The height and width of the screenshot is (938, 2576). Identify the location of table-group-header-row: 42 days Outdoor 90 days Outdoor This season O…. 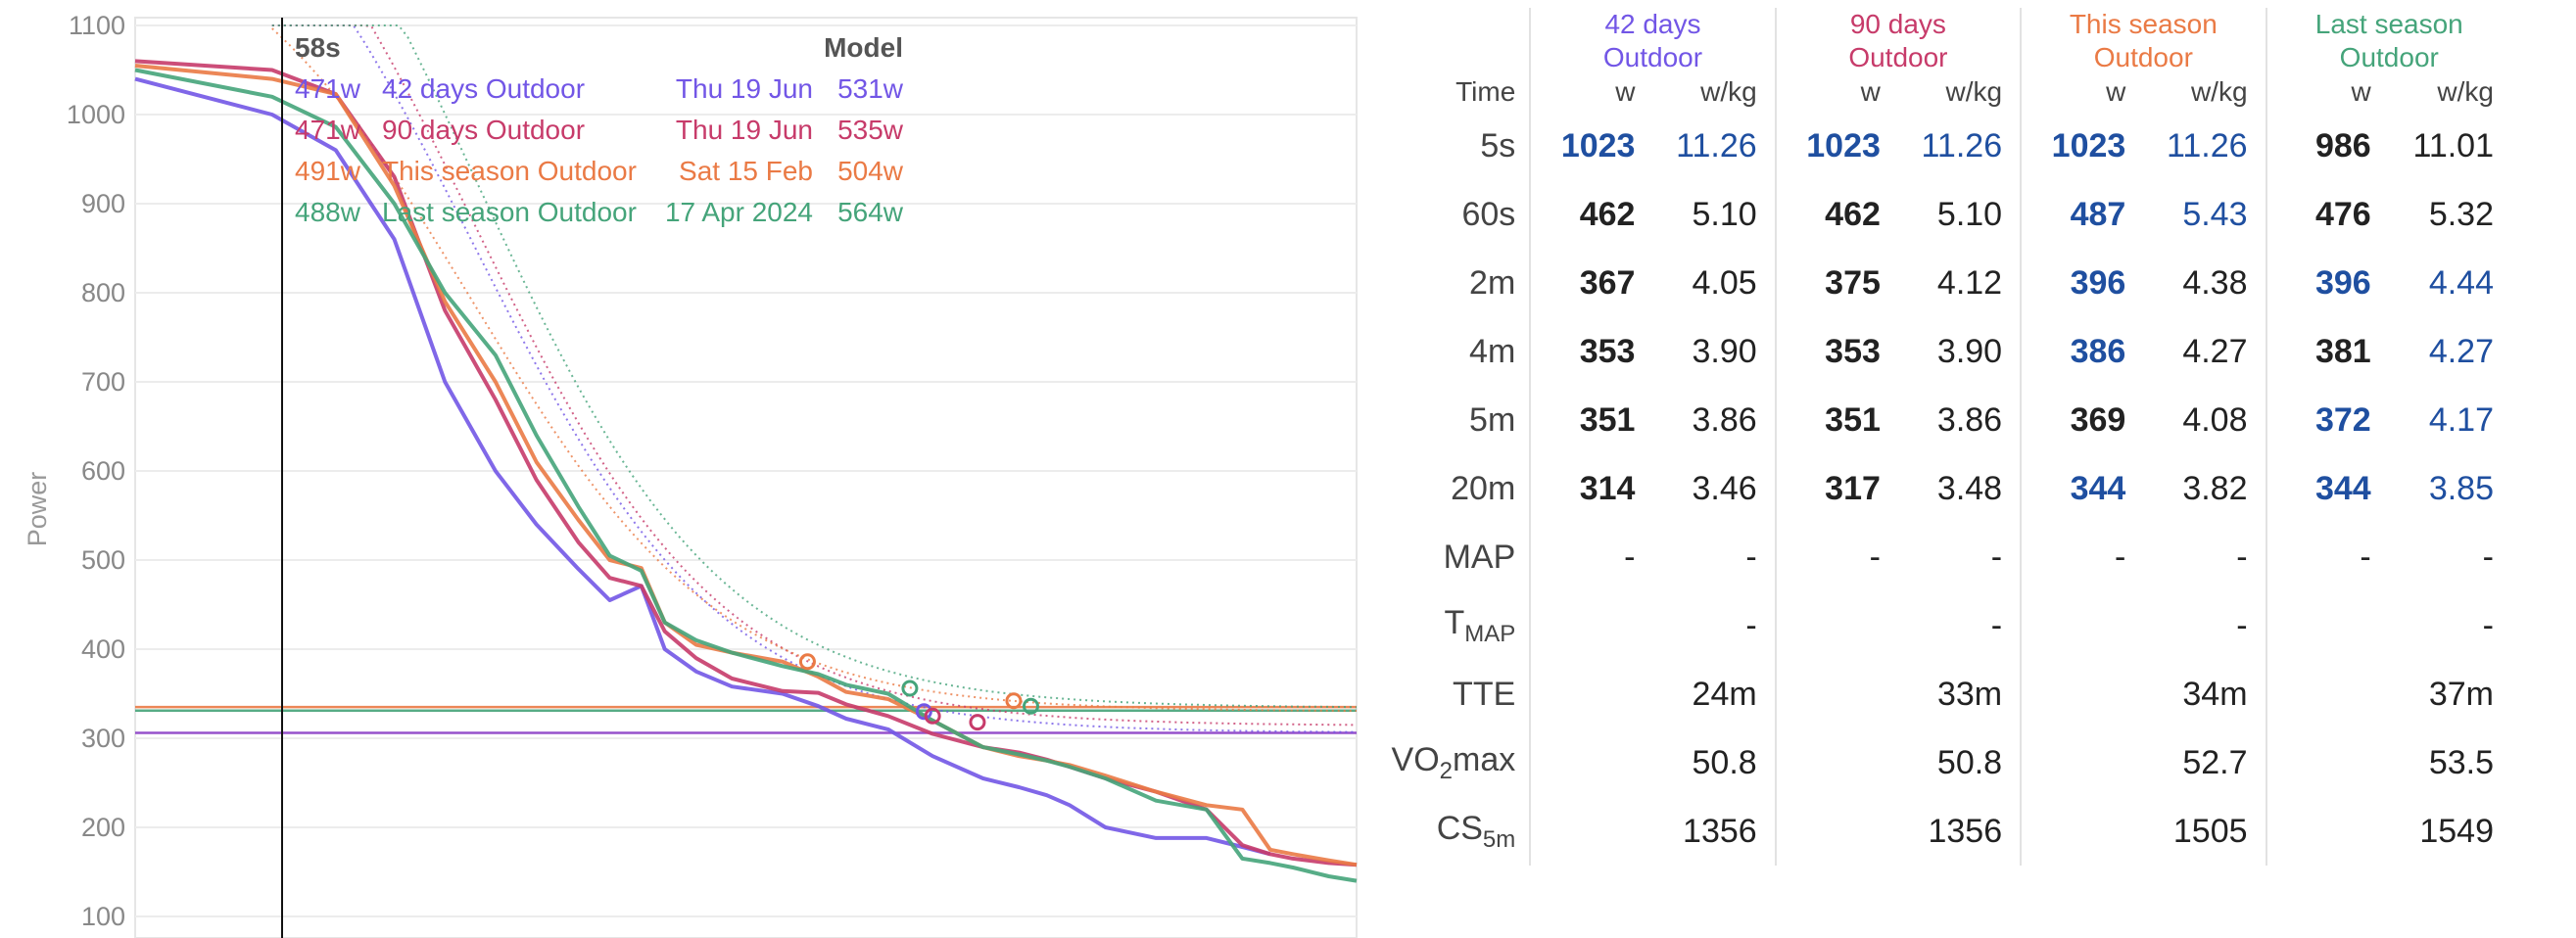
(1943, 42).